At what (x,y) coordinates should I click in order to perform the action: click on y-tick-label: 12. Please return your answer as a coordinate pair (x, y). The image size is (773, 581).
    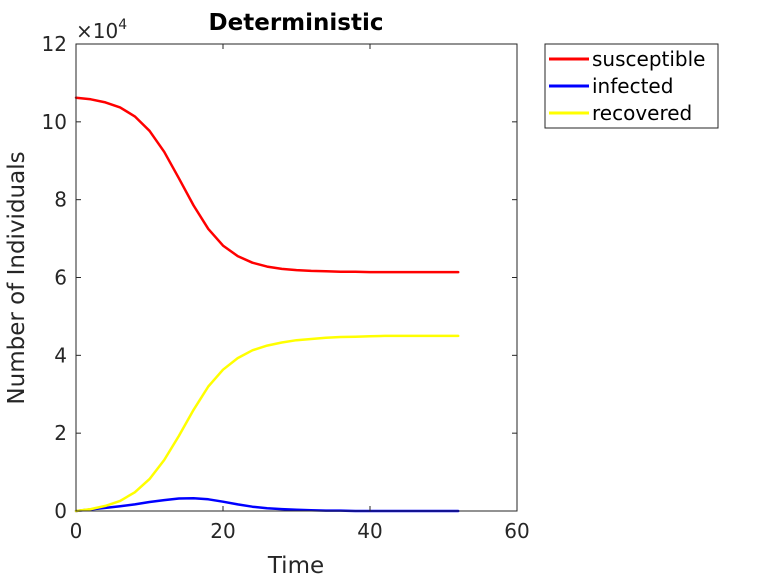
    Looking at the image, I should click on (54, 44).